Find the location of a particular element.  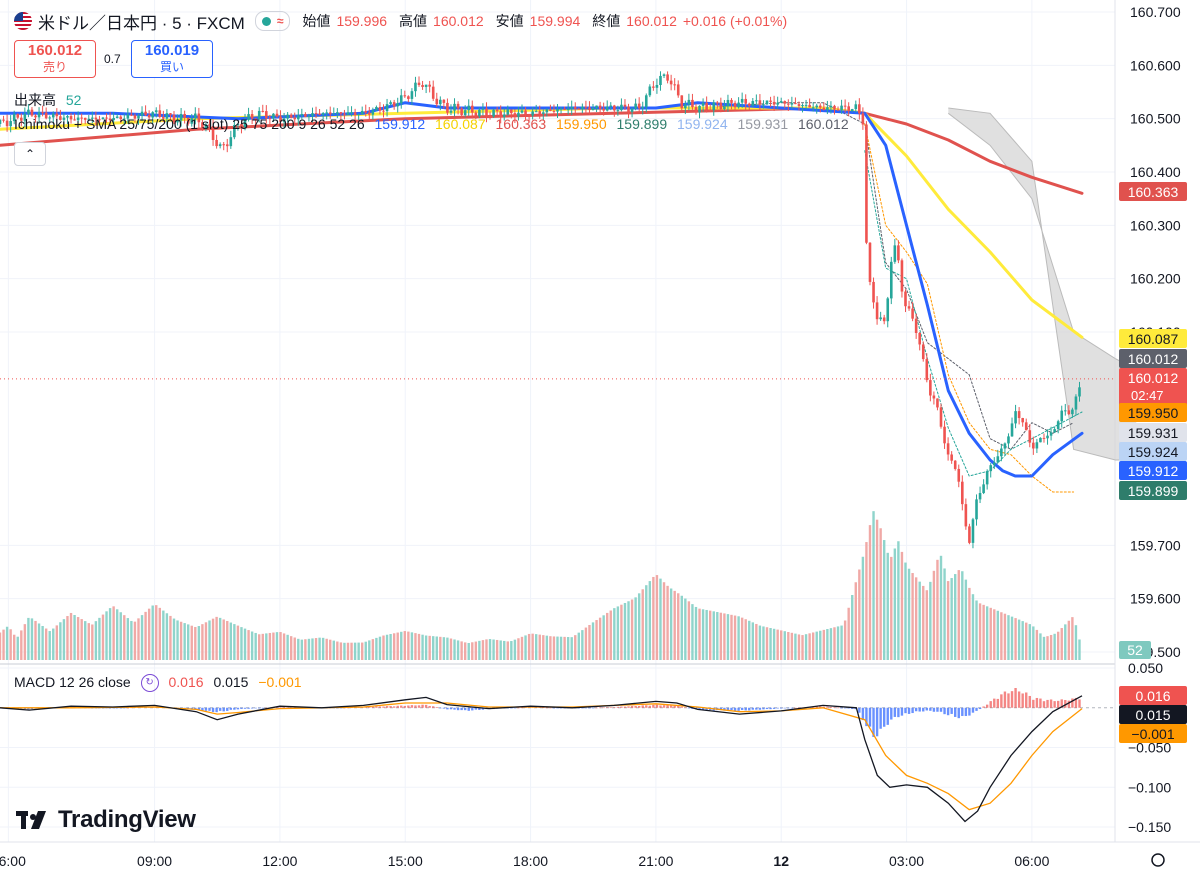

macd-legend: MACD 12 26 close ↻ 0.016 0.015 −0.001 is located at coordinates (158, 683).